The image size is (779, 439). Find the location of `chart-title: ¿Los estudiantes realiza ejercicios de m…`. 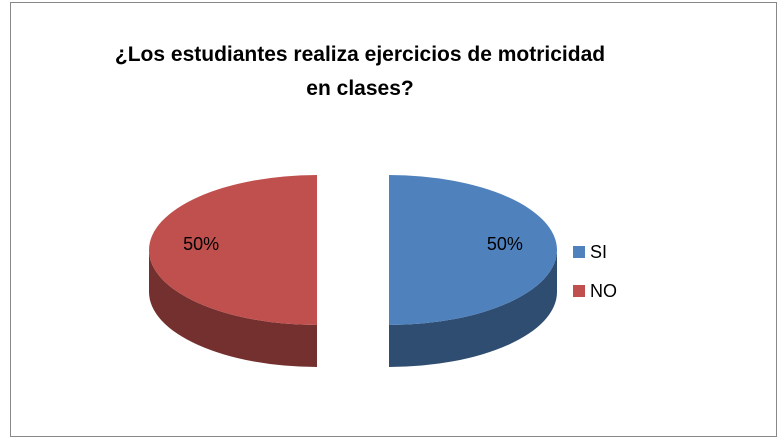

chart-title: ¿Los estudiantes realiza ejercicios de m… is located at coordinates (360, 71).